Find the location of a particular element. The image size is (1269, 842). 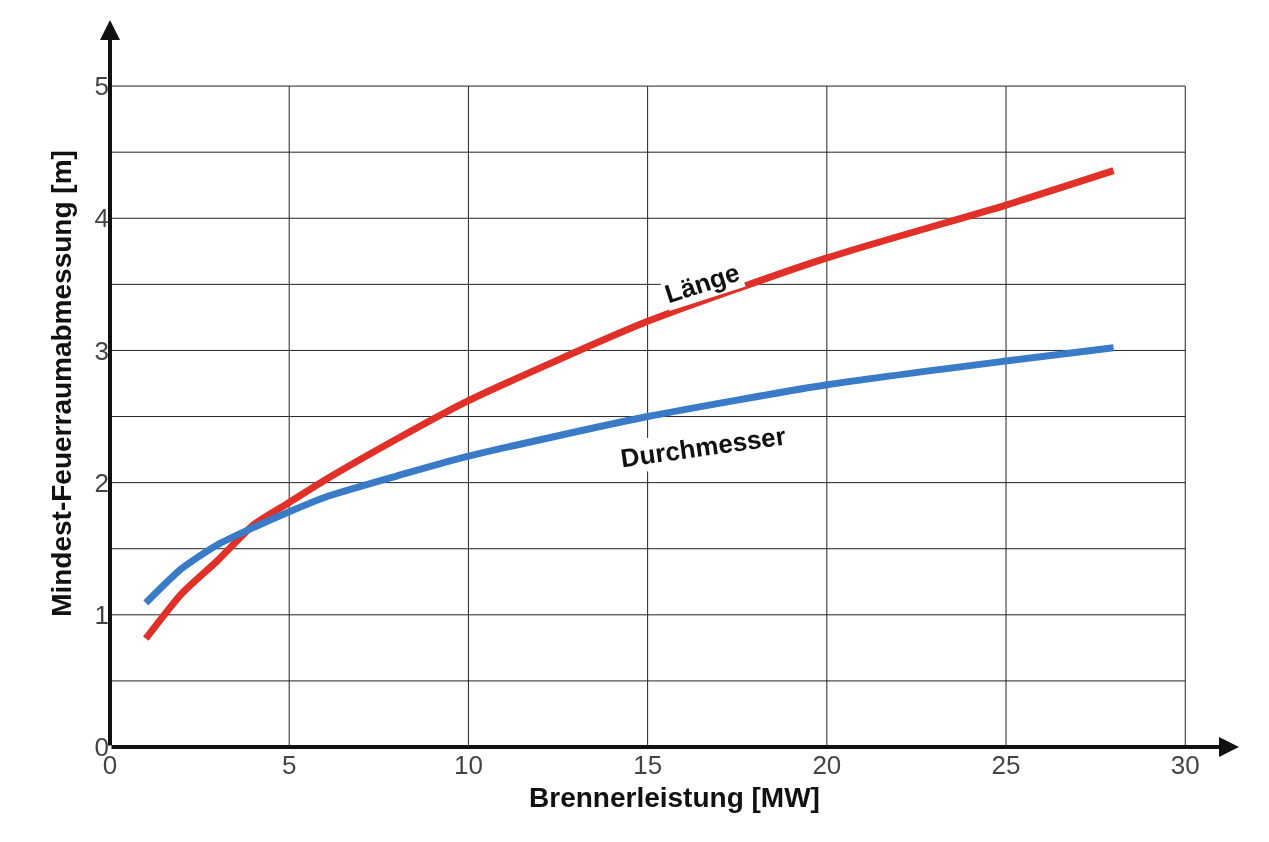

x-tick-label: 20 is located at coordinates (827, 765).